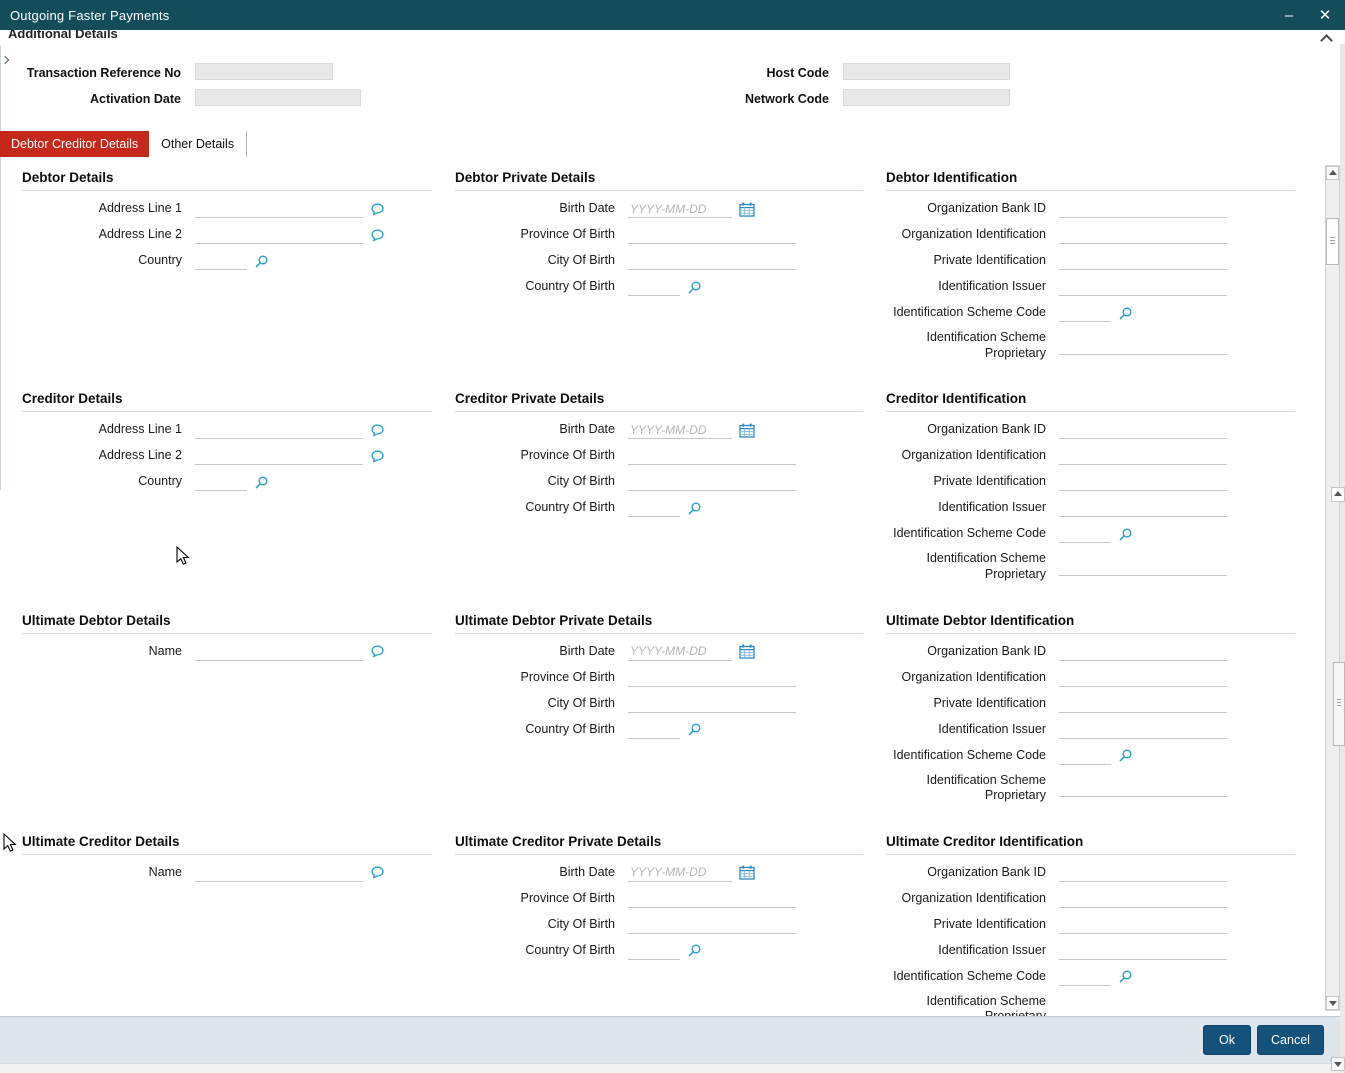  I want to click on chevron-up-icon, so click(1326, 38).